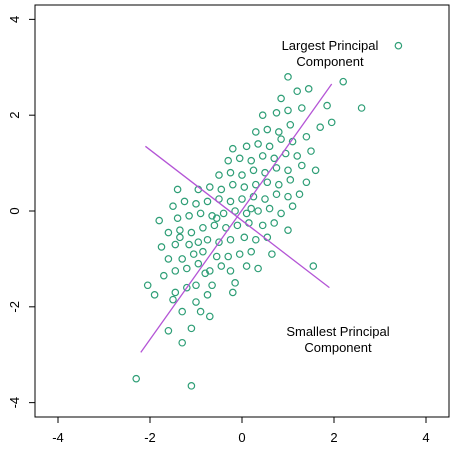 The width and height of the screenshot is (465, 452). What do you see at coordinates (14, 115) in the screenshot?
I see `y-tick-label: 2` at bounding box center [14, 115].